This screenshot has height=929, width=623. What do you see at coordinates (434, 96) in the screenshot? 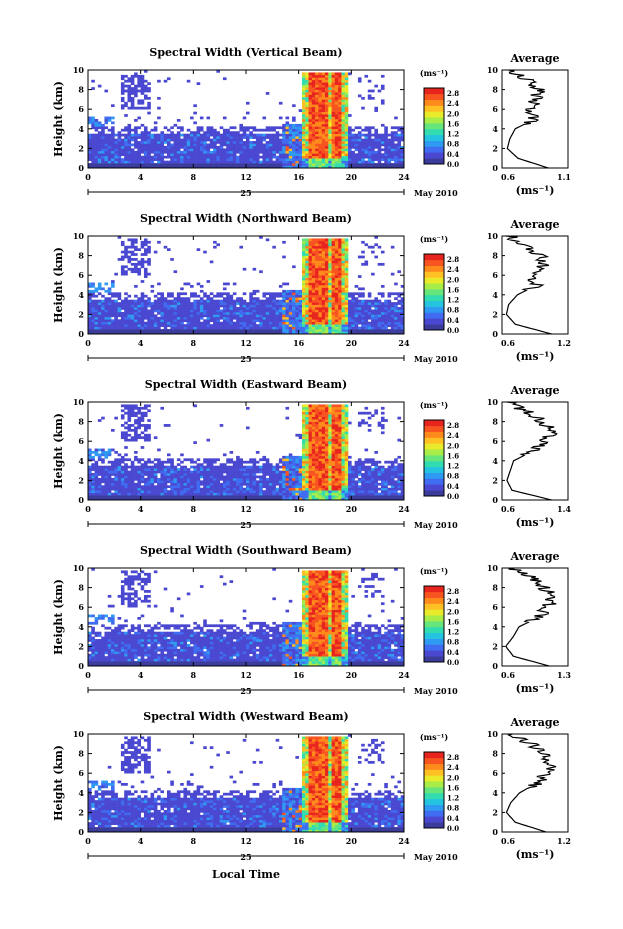
I see `colorbar-swatch` at bounding box center [434, 96].